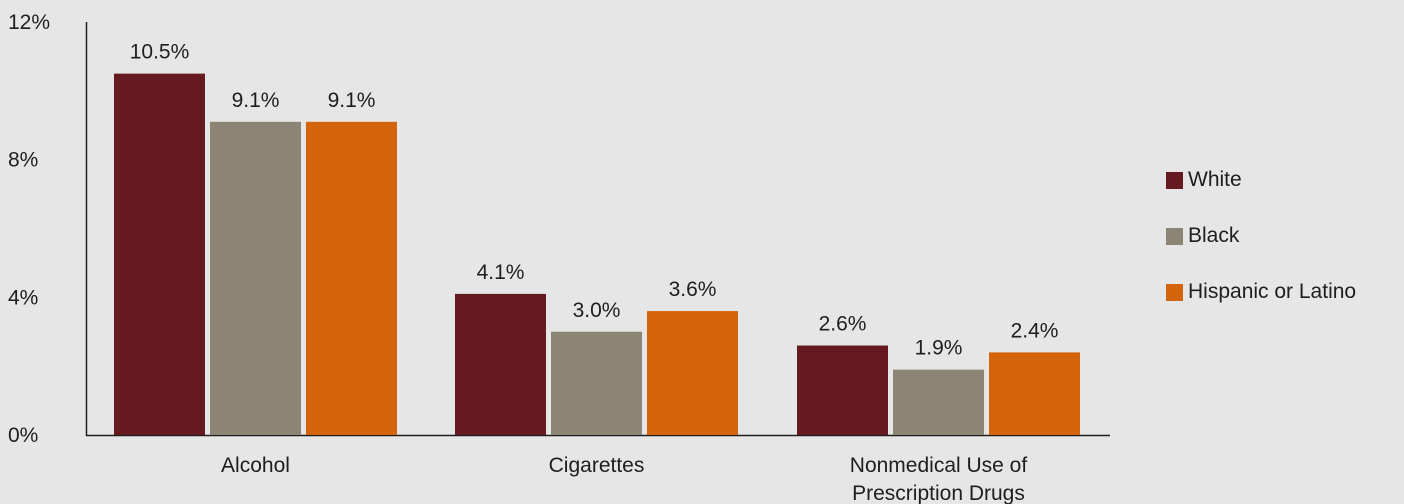 The height and width of the screenshot is (504, 1404). What do you see at coordinates (1214, 235) in the screenshot?
I see `legend-label-black: Black` at bounding box center [1214, 235].